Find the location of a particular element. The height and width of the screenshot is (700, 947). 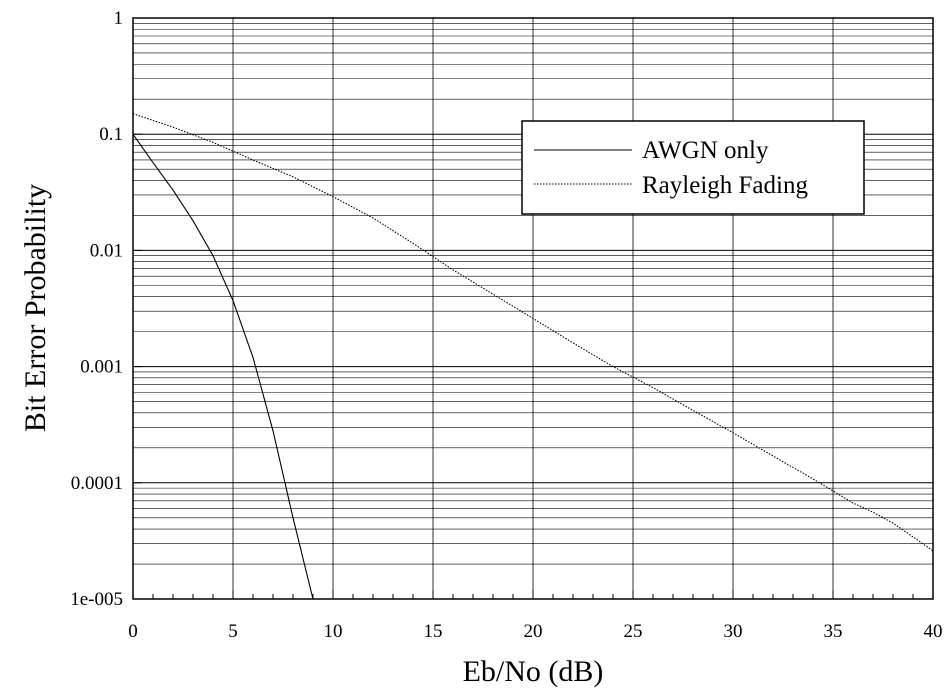

x-tick-label: 20 is located at coordinates (533, 631).